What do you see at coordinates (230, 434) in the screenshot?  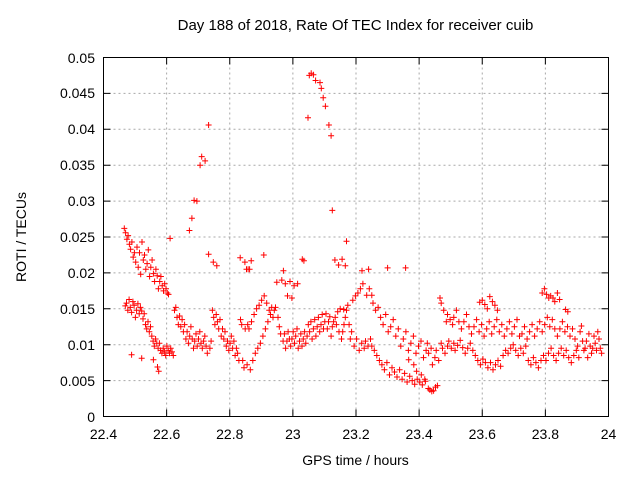 I see `x-tick-label: 22.8` at bounding box center [230, 434].